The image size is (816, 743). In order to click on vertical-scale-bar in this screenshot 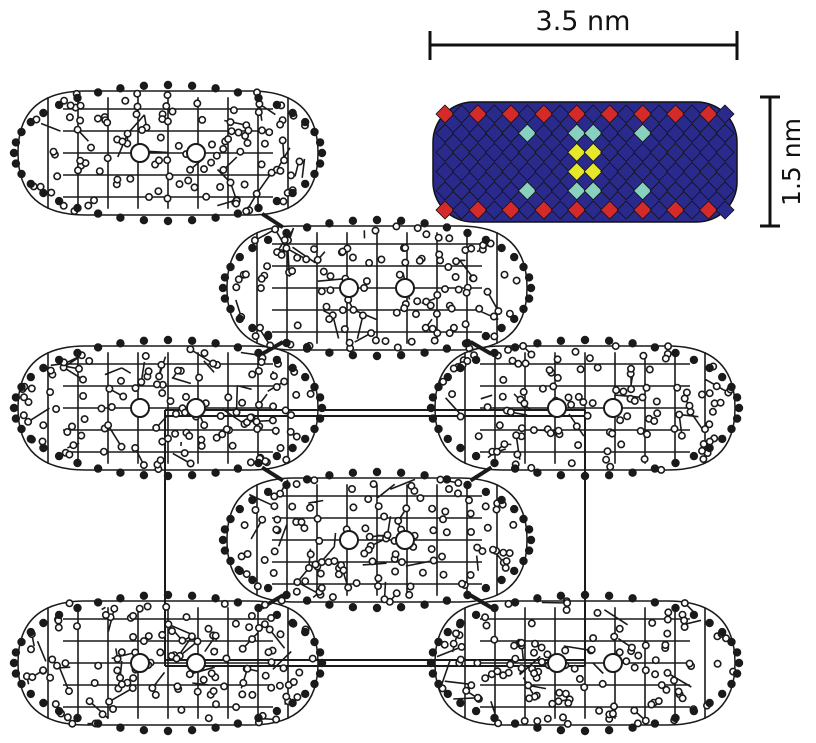, I will do `click(770, 161)`.